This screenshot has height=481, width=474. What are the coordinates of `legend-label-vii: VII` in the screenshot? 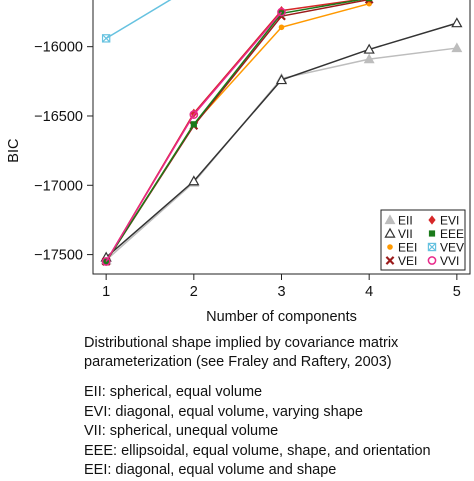 It's located at (405, 234).